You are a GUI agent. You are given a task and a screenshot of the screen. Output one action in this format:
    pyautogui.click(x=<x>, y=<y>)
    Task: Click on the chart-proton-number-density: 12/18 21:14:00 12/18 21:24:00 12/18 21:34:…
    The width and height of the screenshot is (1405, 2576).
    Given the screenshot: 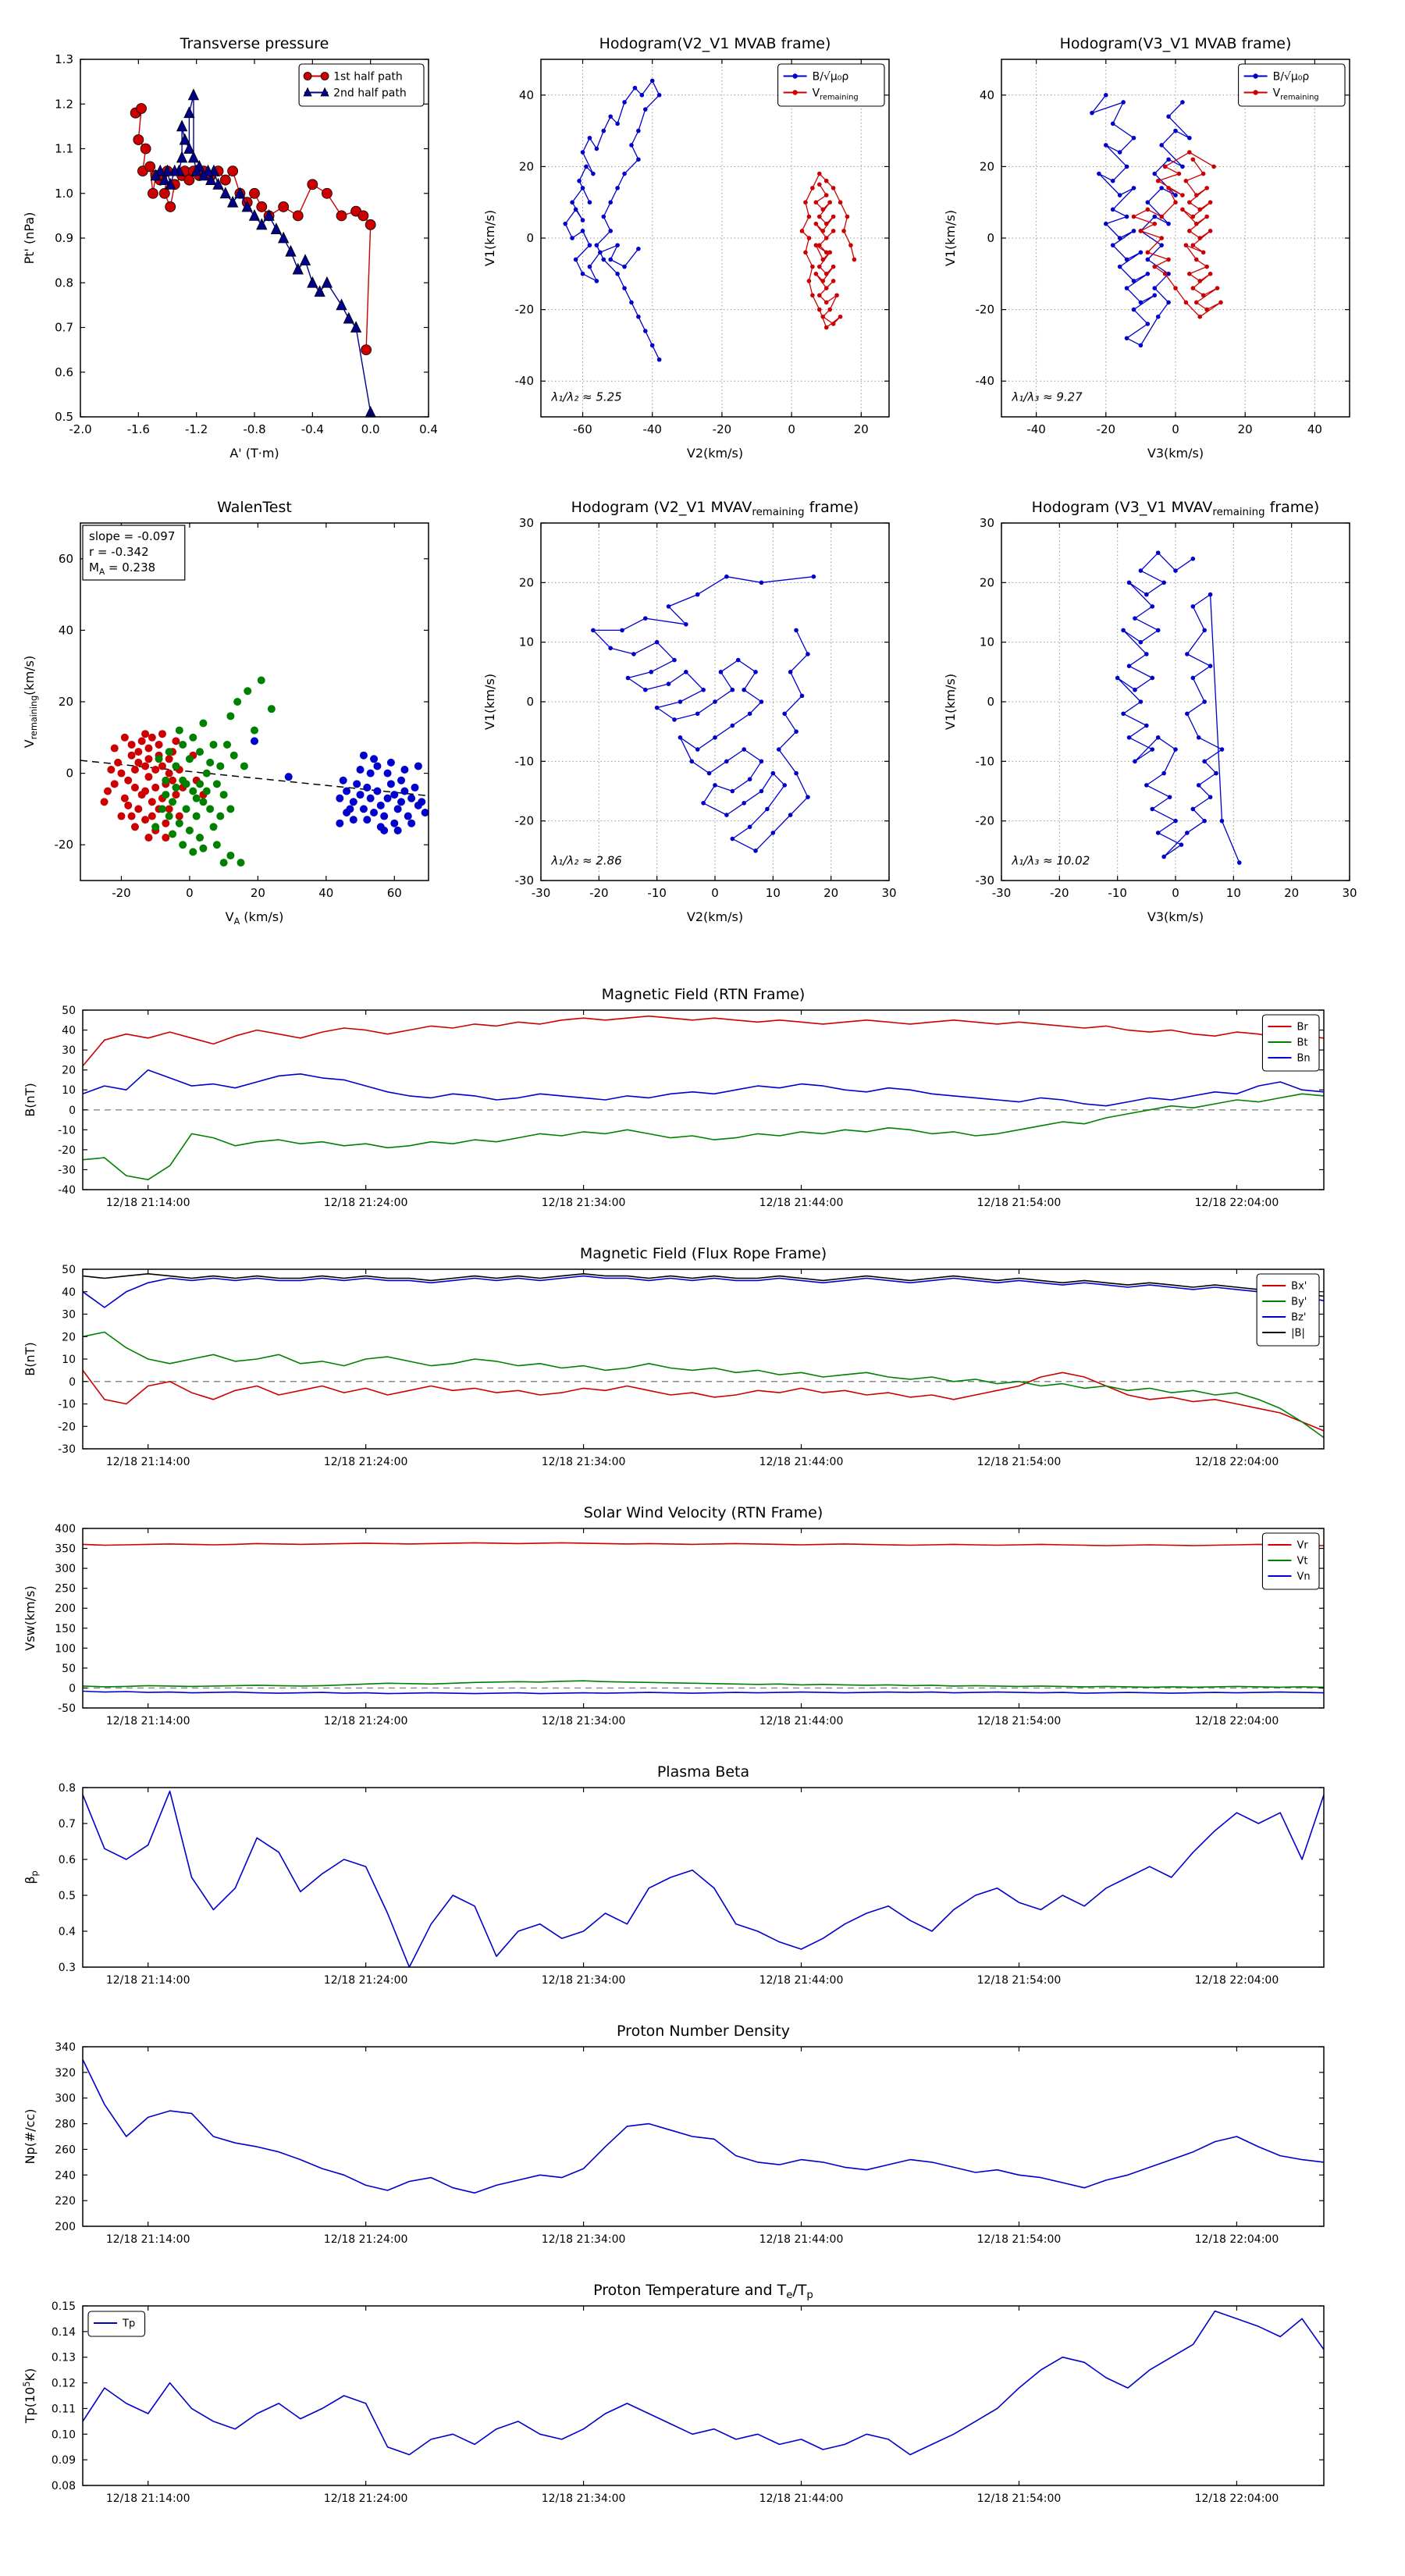 What is the action you would take?
    pyautogui.click(x=703, y=2136)
    